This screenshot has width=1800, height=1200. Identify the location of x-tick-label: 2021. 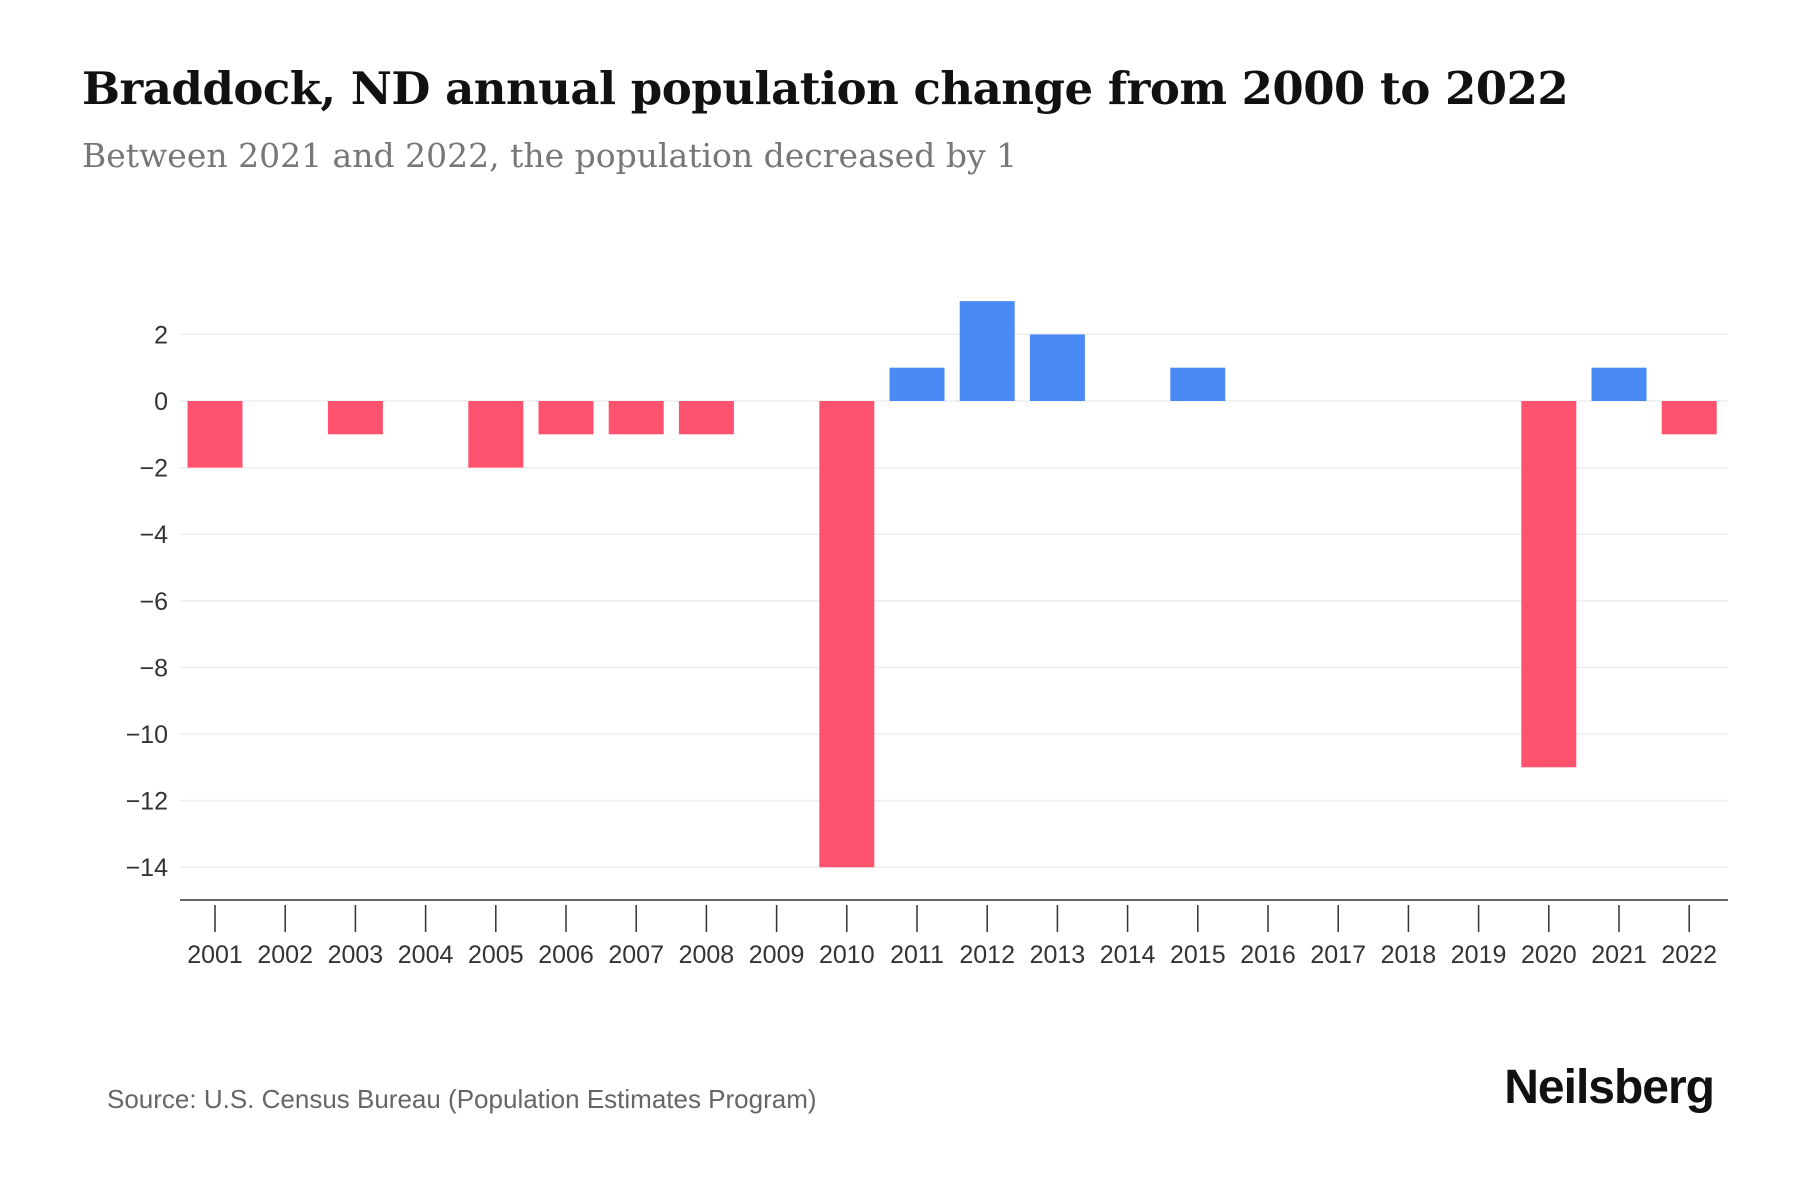
(1619, 955).